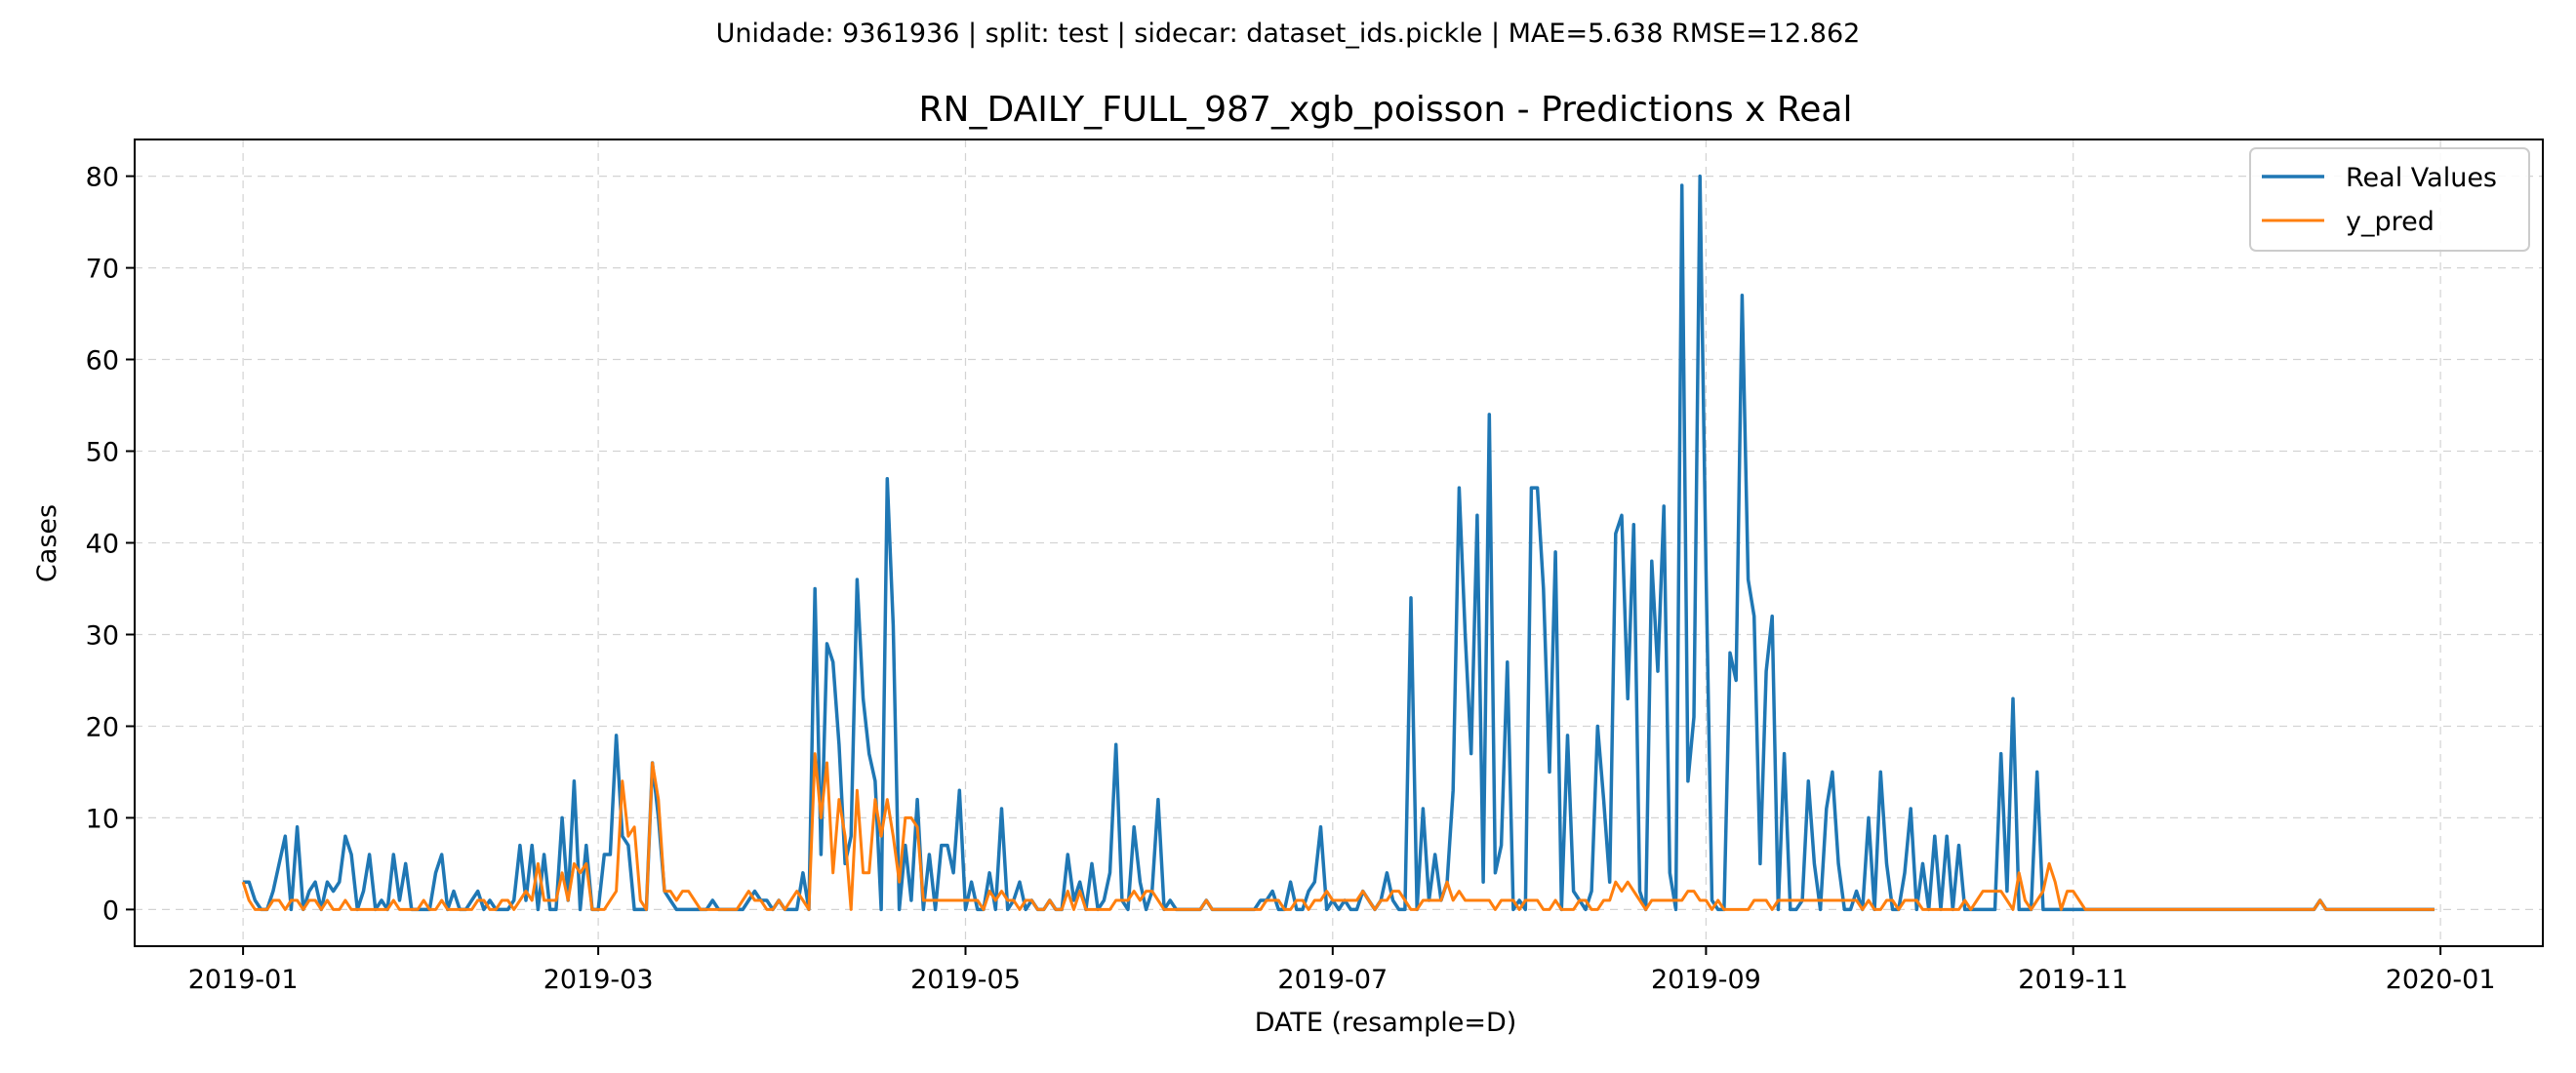 The image size is (2576, 1073). What do you see at coordinates (2441, 980) in the screenshot?
I see `x-tick-label: 2020-01` at bounding box center [2441, 980].